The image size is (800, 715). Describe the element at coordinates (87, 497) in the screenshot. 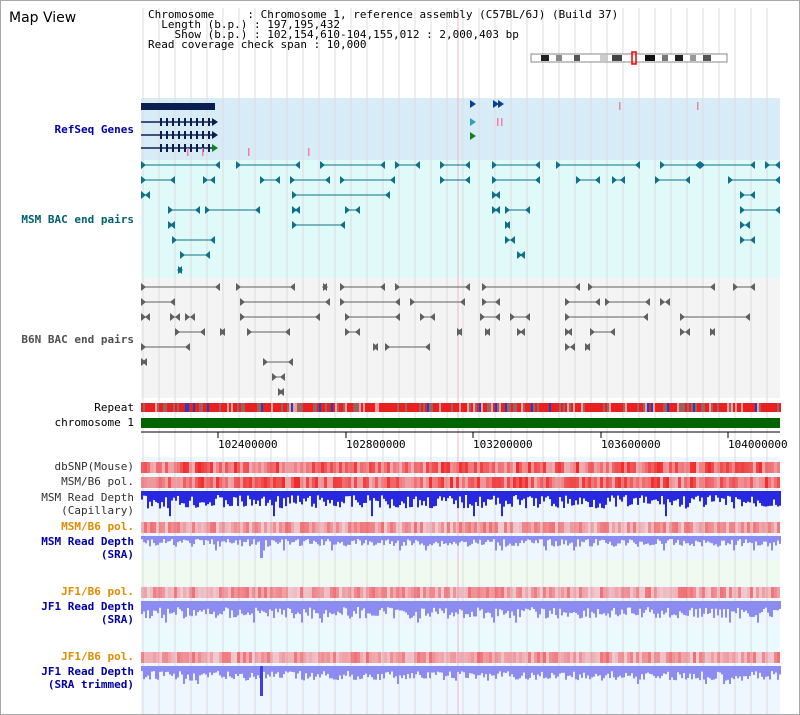

I see `track-label-msm-read-depth-capillary: MSM Read Depth` at that location.